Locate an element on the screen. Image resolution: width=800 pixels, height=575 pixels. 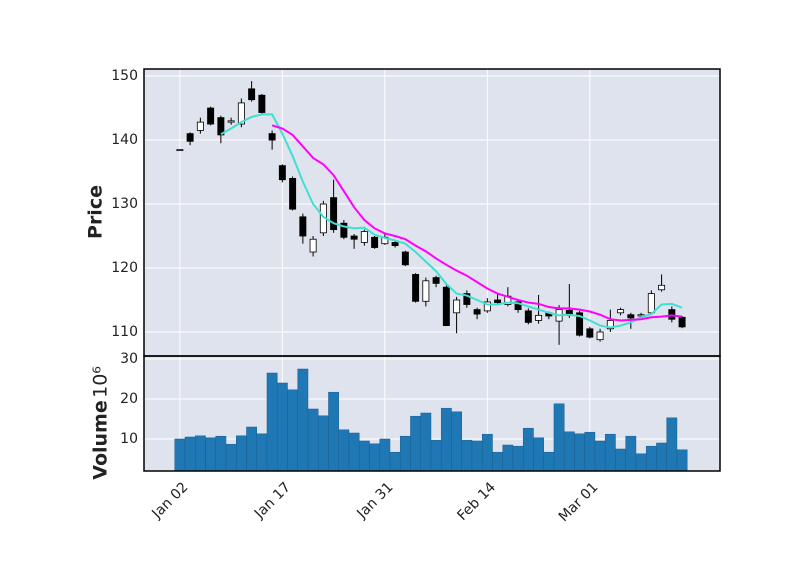
y-tick-label: 150 is located at coordinates (124, 76).